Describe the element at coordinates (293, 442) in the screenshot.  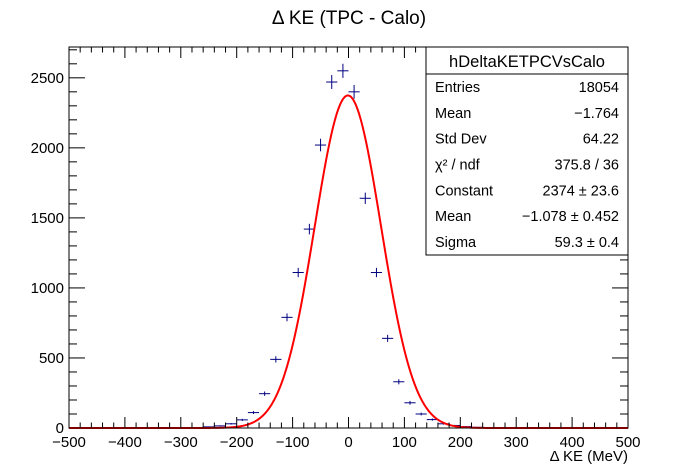
I see `x-tick-label: −100` at that location.